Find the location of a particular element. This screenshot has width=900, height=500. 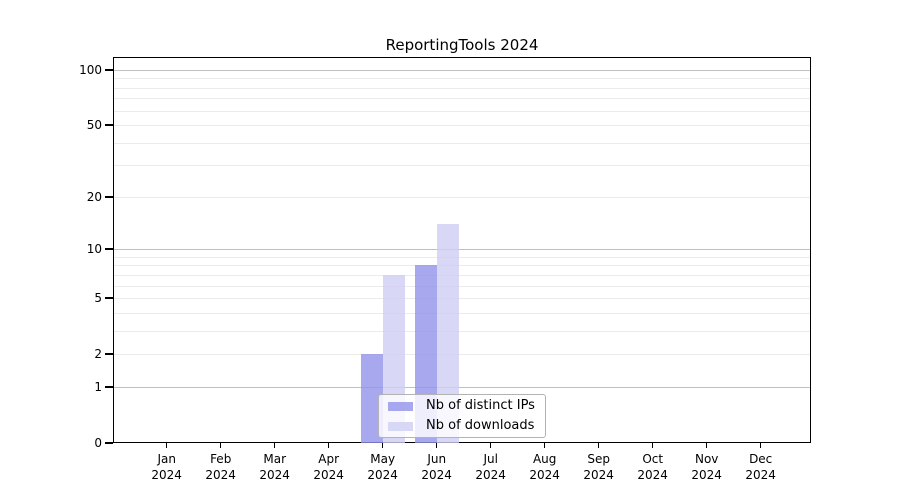

legend-label-downloads: Nb of downloads is located at coordinates (480, 425).